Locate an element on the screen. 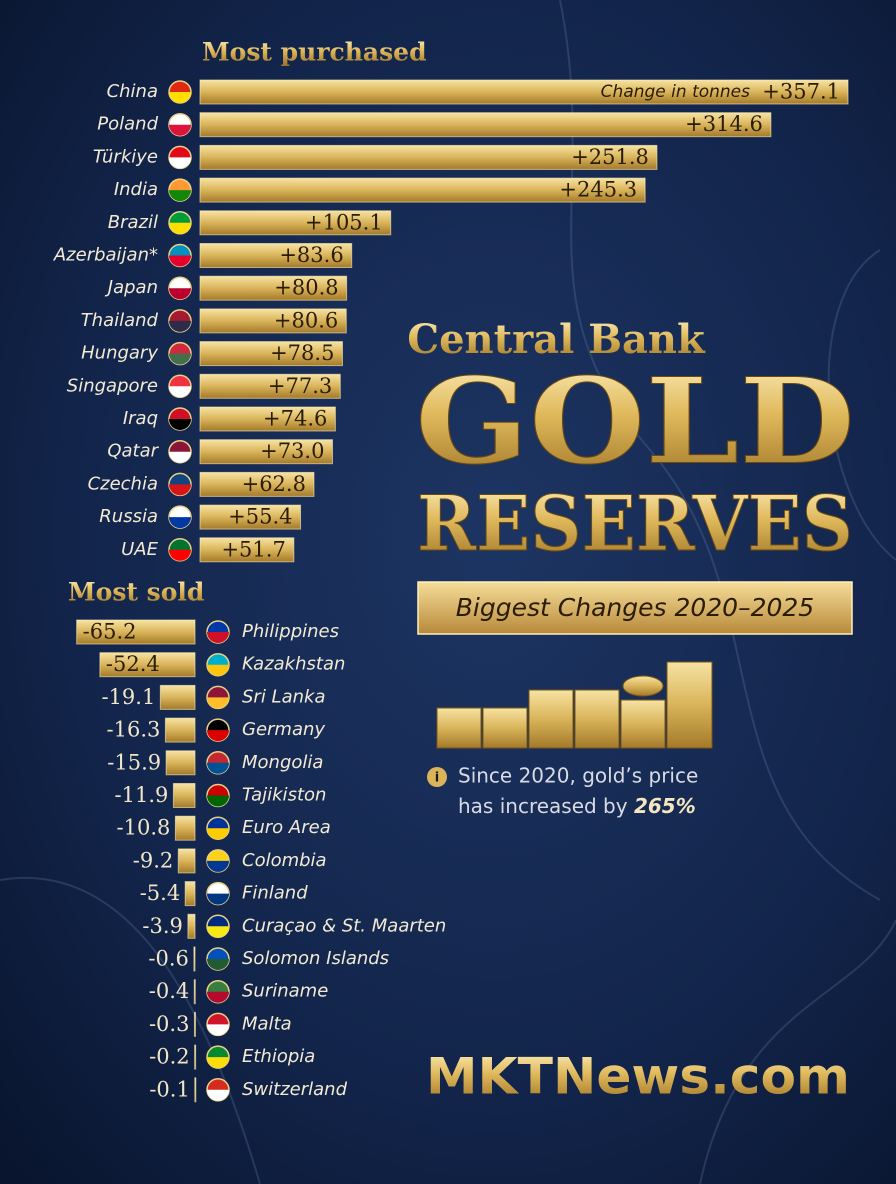 The width and height of the screenshot is (896, 1184). country-label: Japan is located at coordinates (131, 287).